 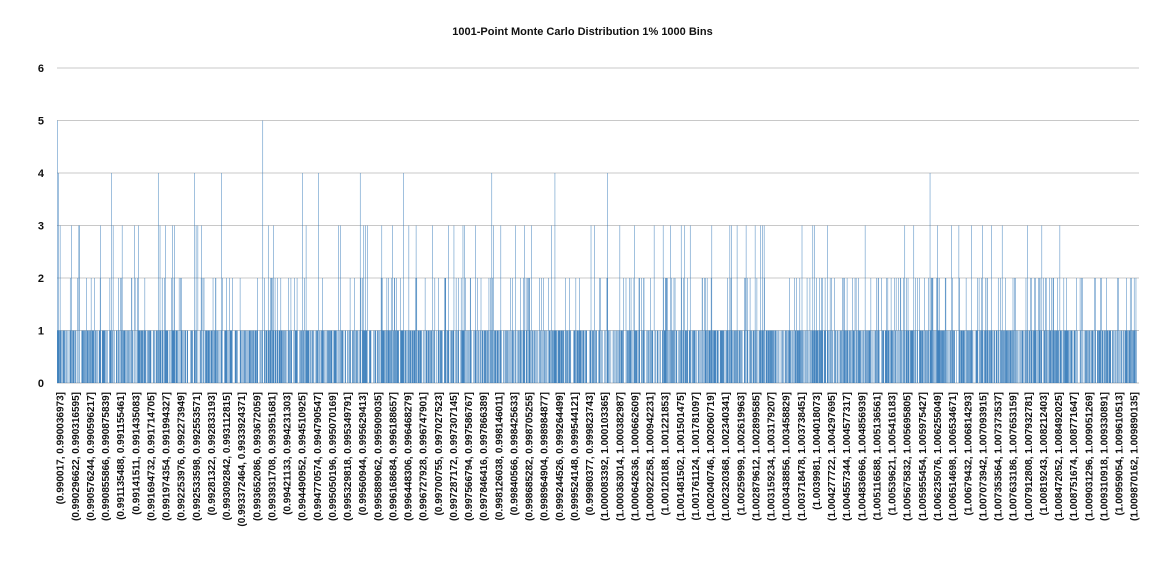 What do you see at coordinates (514, 453) in the screenshot?
I see `x-tick-label: (0.99840566, 0.998425633]` at bounding box center [514, 453].